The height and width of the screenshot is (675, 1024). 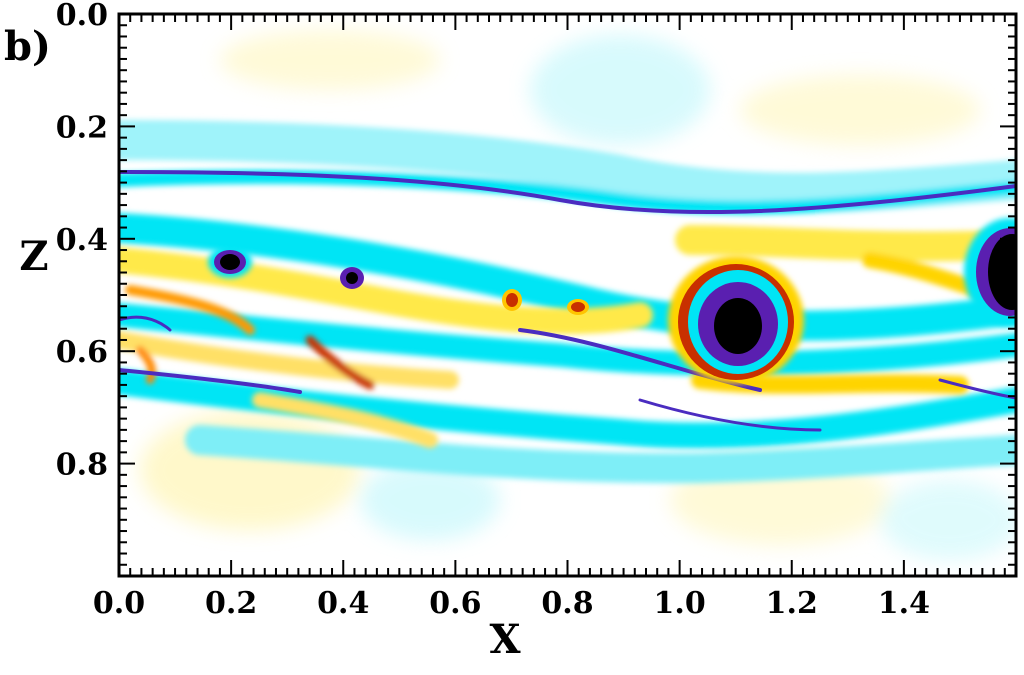 I want to click on x-tick-label: 0.2, so click(x=231, y=603).